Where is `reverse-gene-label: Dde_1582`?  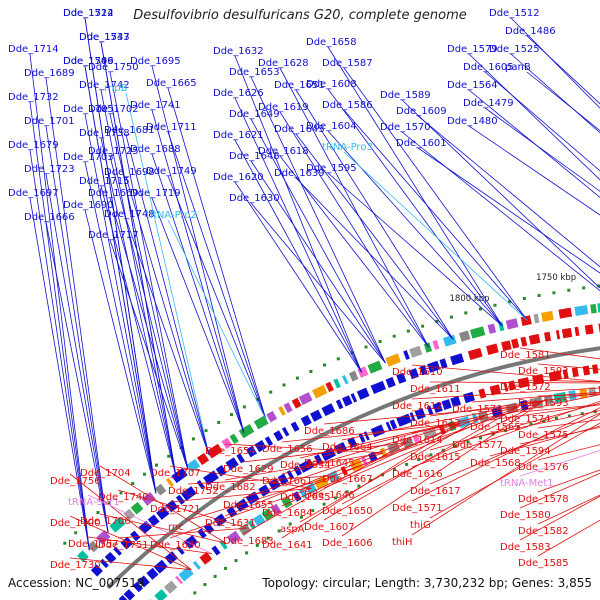 reverse-gene-label: Dde_1582 is located at coordinates (543, 531).